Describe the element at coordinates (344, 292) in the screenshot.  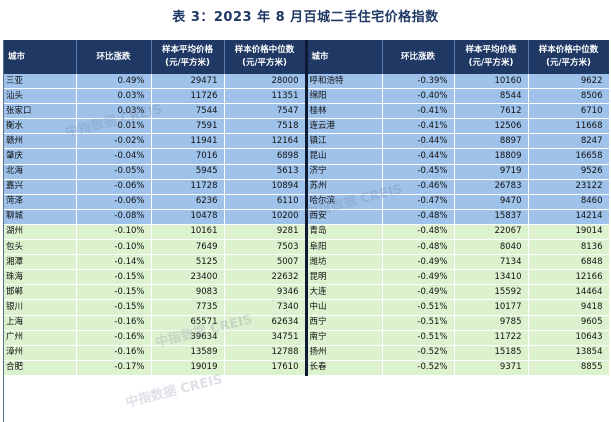
I see `right-city-cell: 大连` at that location.